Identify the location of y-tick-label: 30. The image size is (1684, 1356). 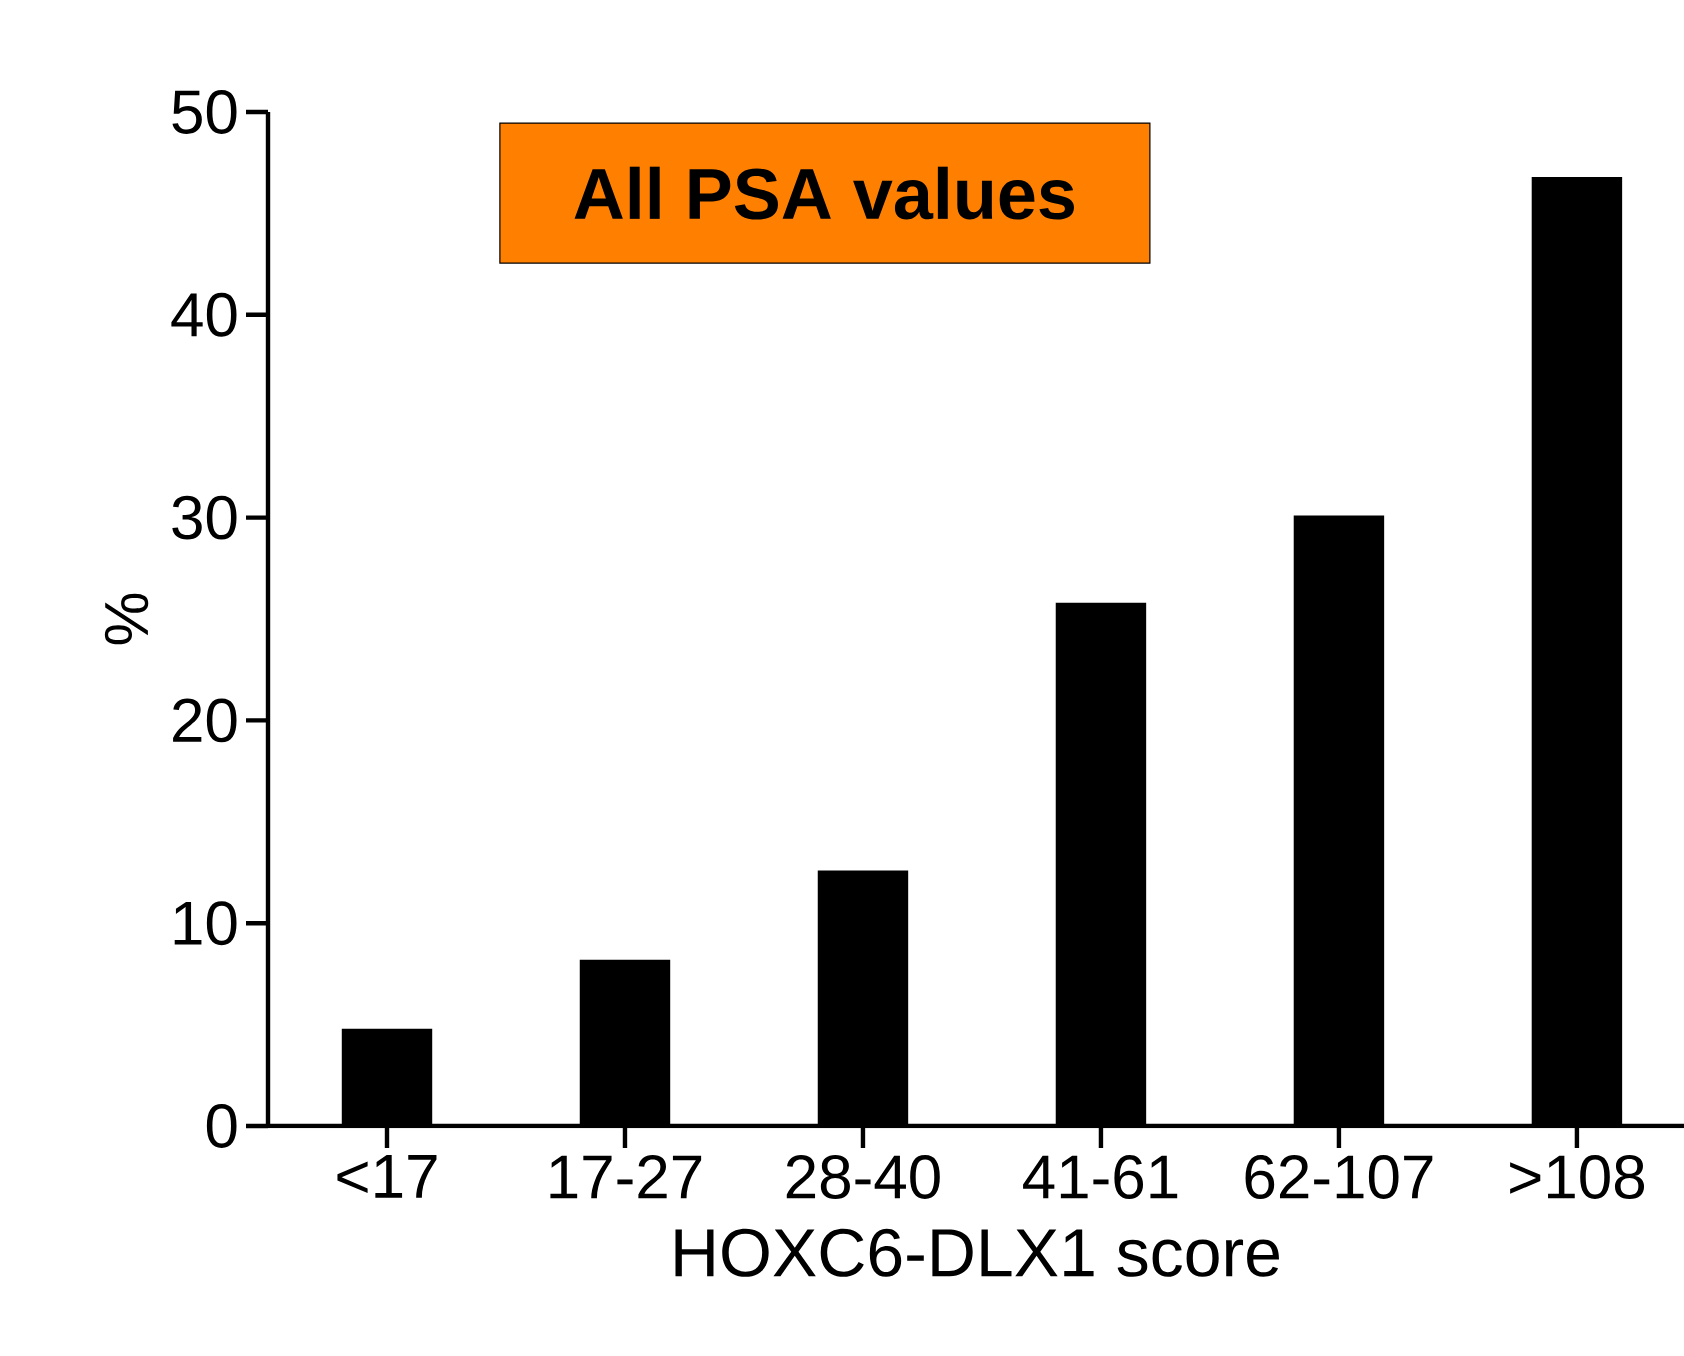
(204, 517).